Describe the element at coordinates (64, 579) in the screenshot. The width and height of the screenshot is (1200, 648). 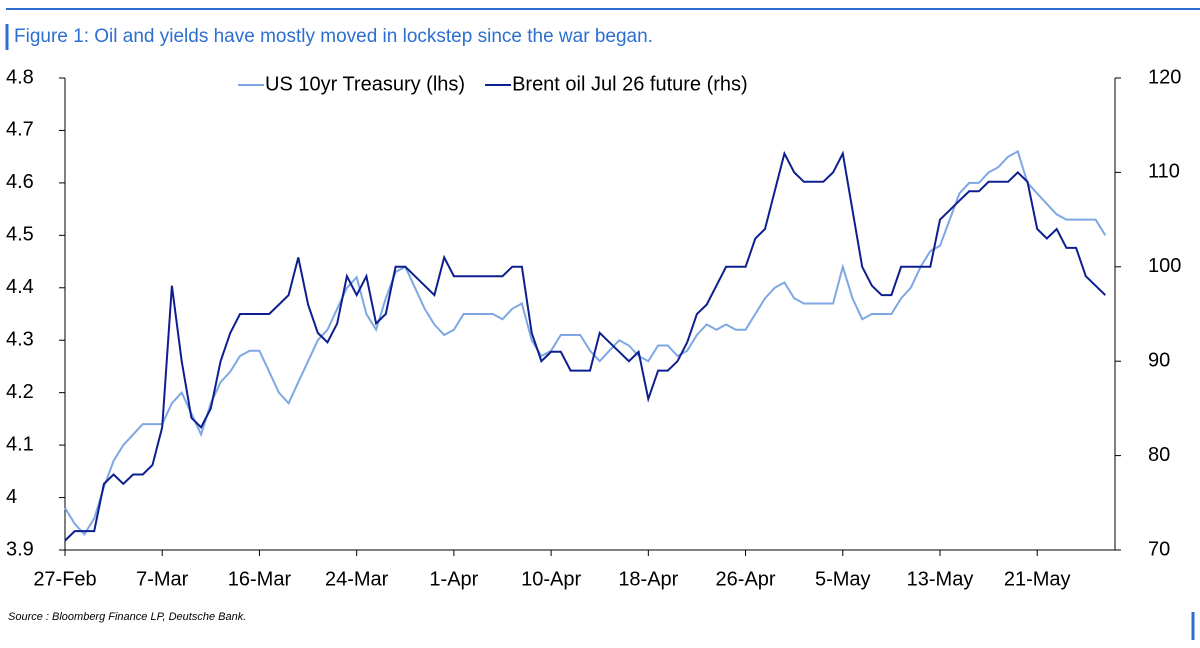
I see `x-tick-label: 27-Feb` at that location.